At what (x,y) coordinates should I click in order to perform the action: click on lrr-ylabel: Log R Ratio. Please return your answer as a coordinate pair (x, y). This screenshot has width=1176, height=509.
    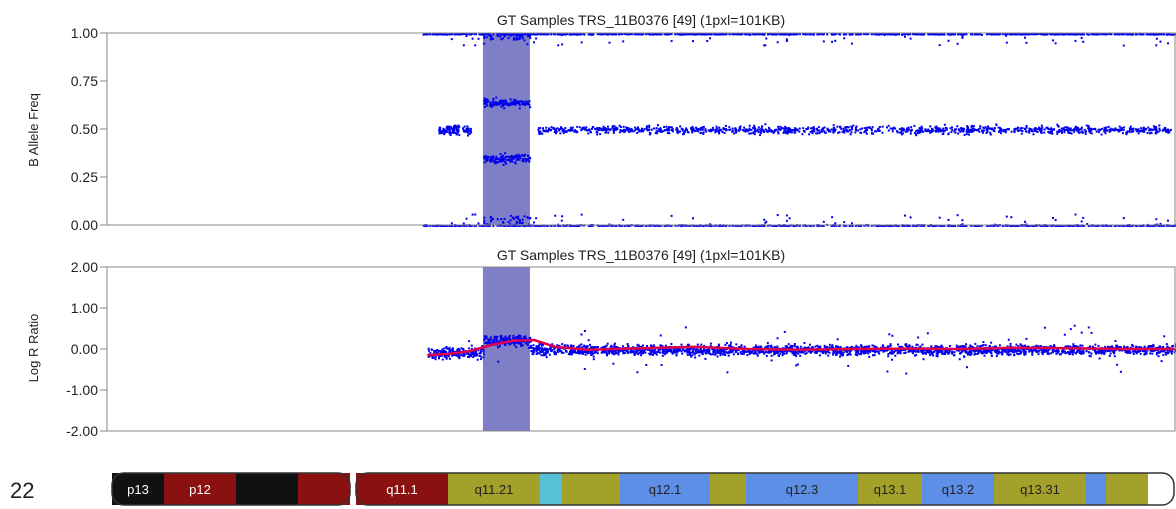
    Looking at the image, I should click on (33, 348).